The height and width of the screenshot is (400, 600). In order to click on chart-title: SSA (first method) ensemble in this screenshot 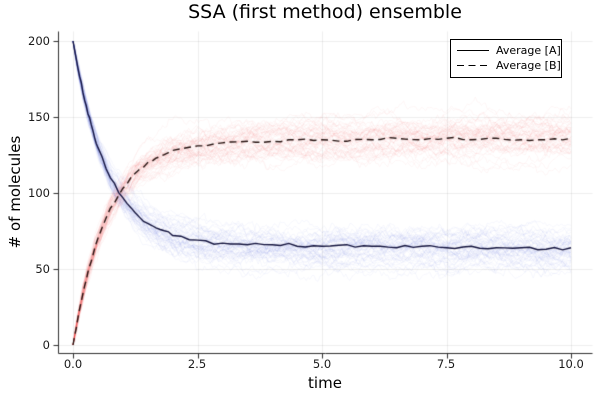, I will do `click(325, 12)`.